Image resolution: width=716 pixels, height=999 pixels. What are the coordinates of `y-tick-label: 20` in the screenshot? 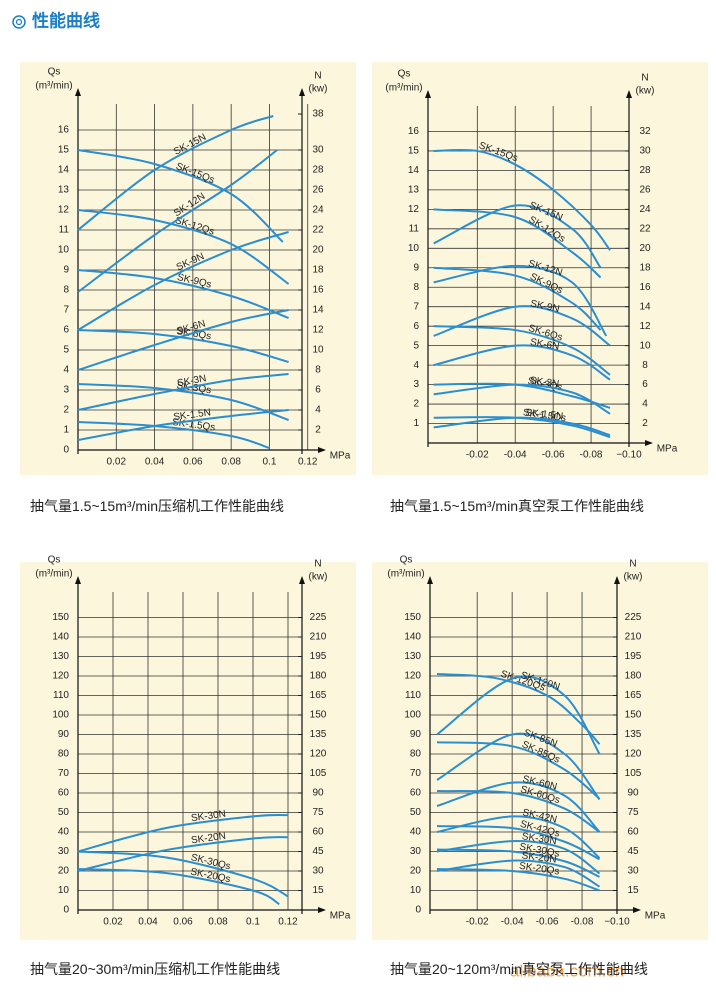 It's located at (64, 871).